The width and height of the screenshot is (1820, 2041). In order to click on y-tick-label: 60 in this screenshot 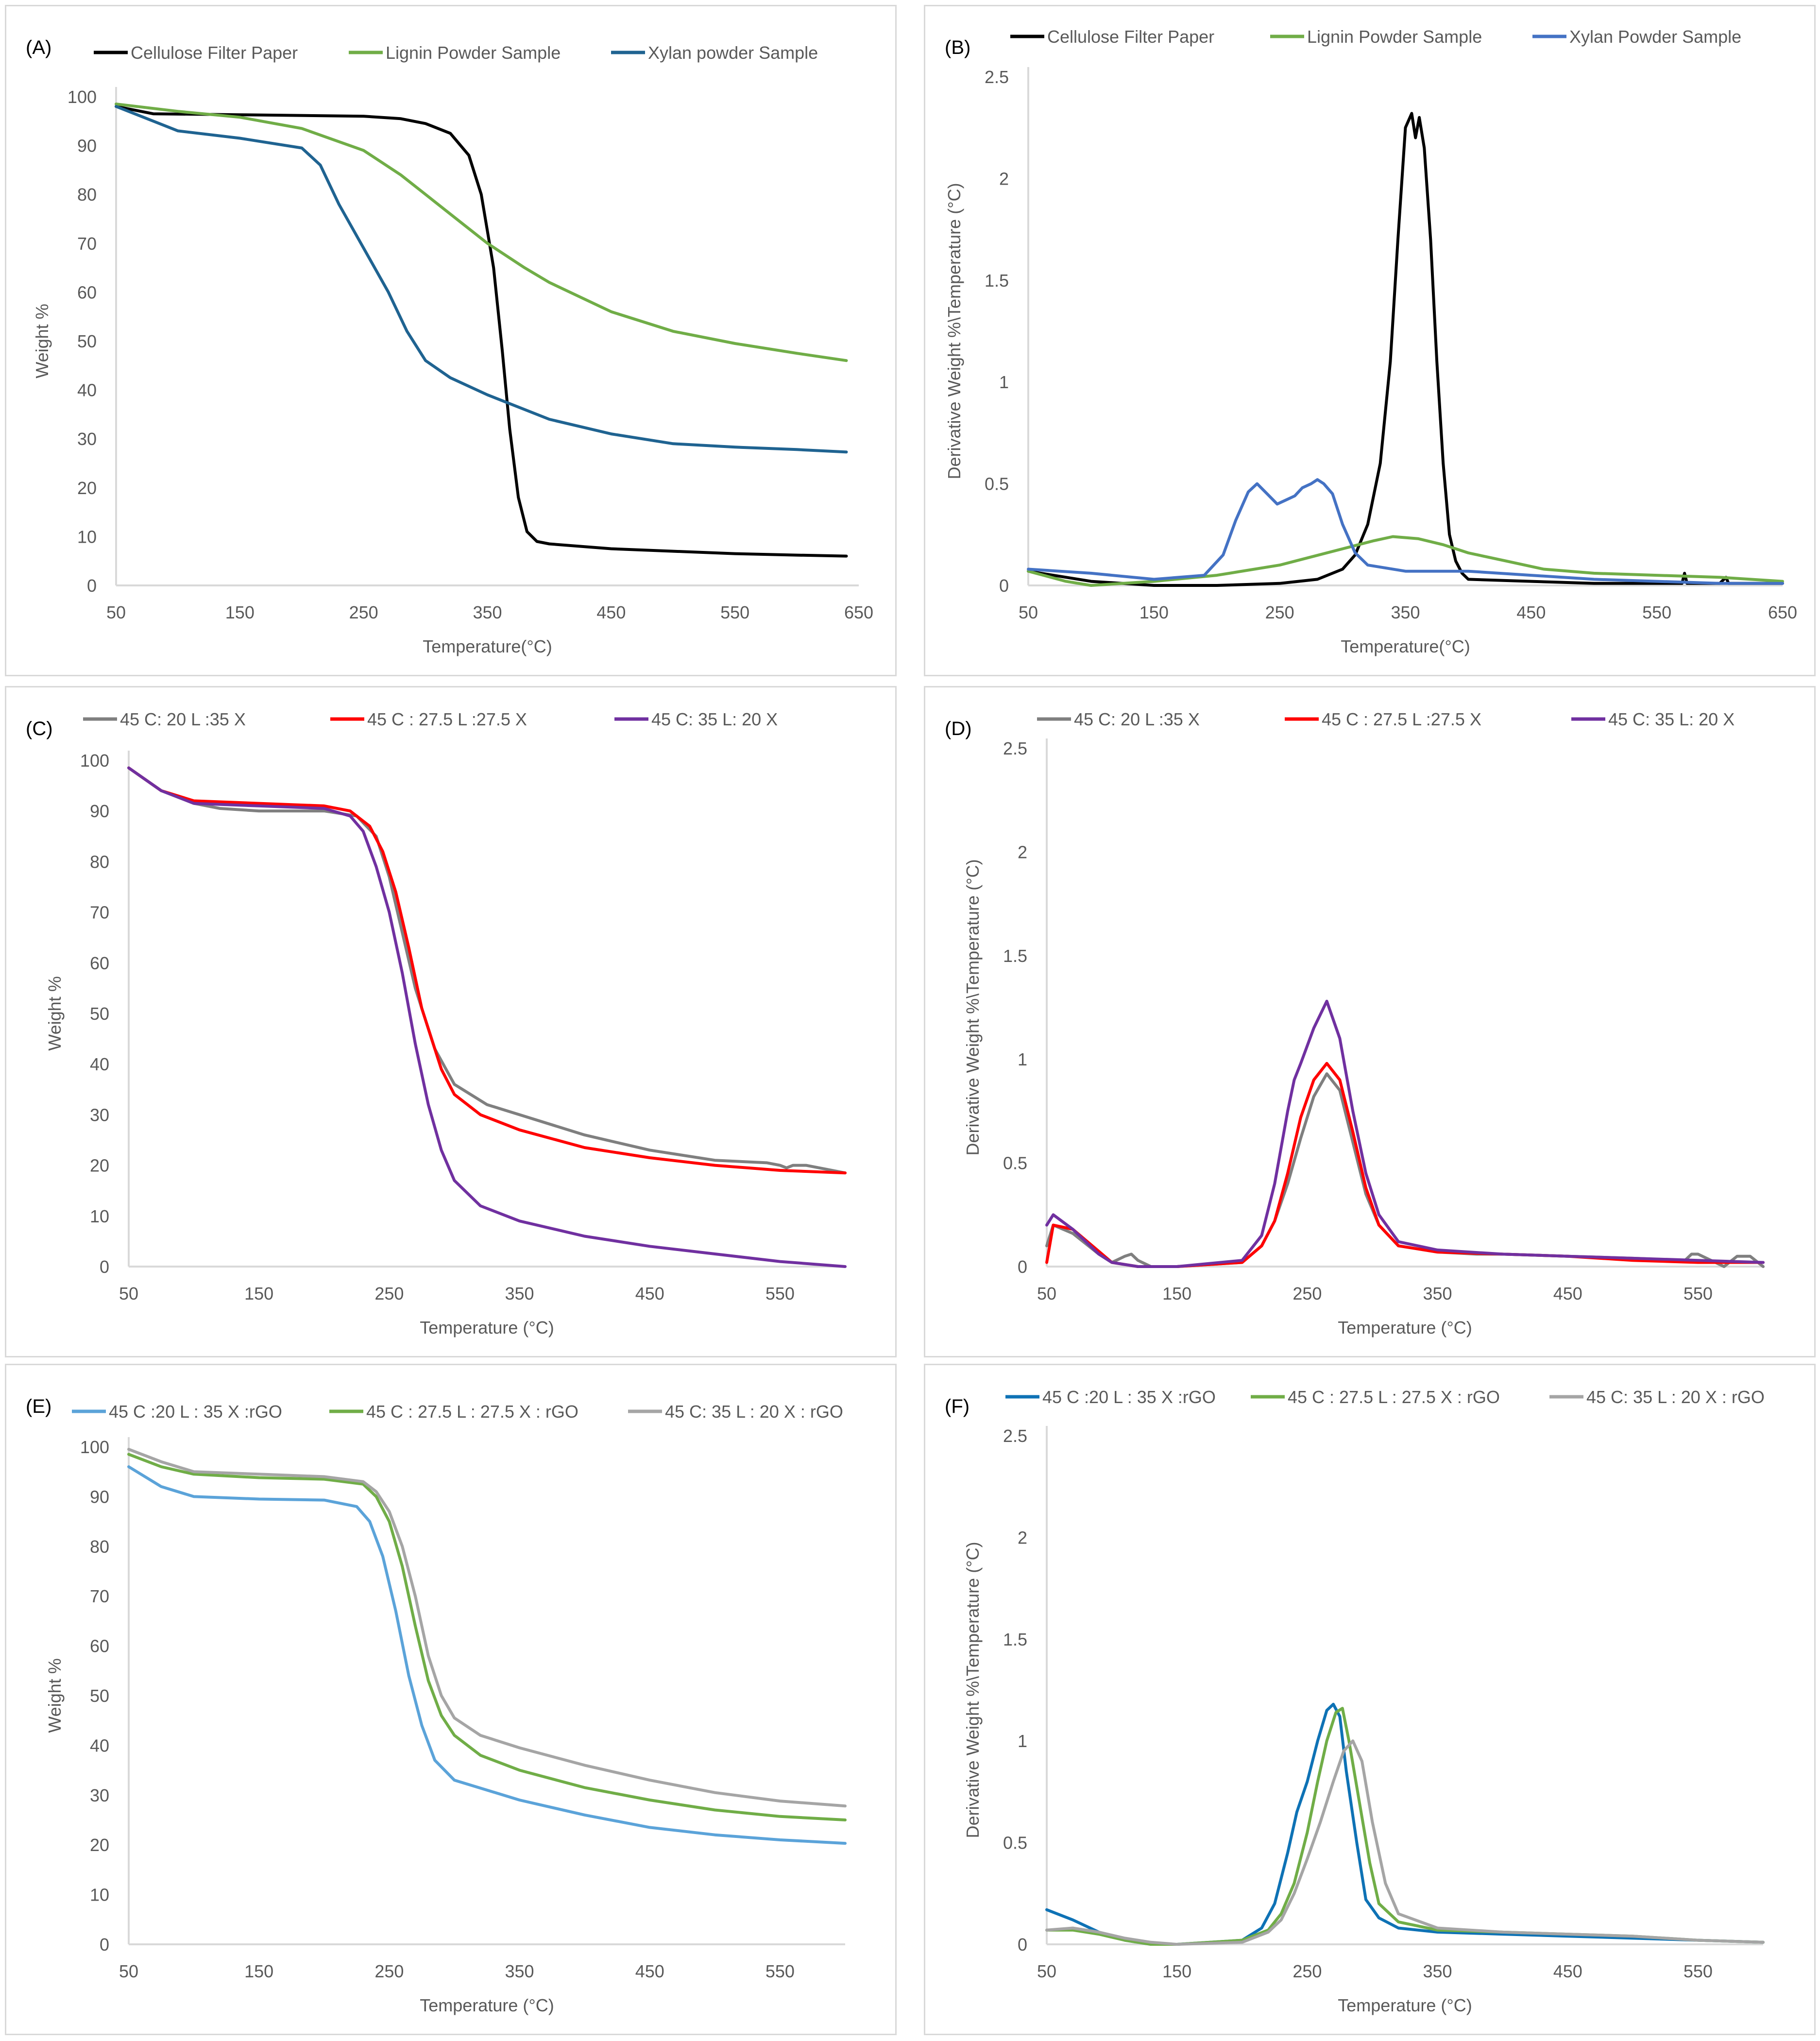, I will do `click(87, 292)`.